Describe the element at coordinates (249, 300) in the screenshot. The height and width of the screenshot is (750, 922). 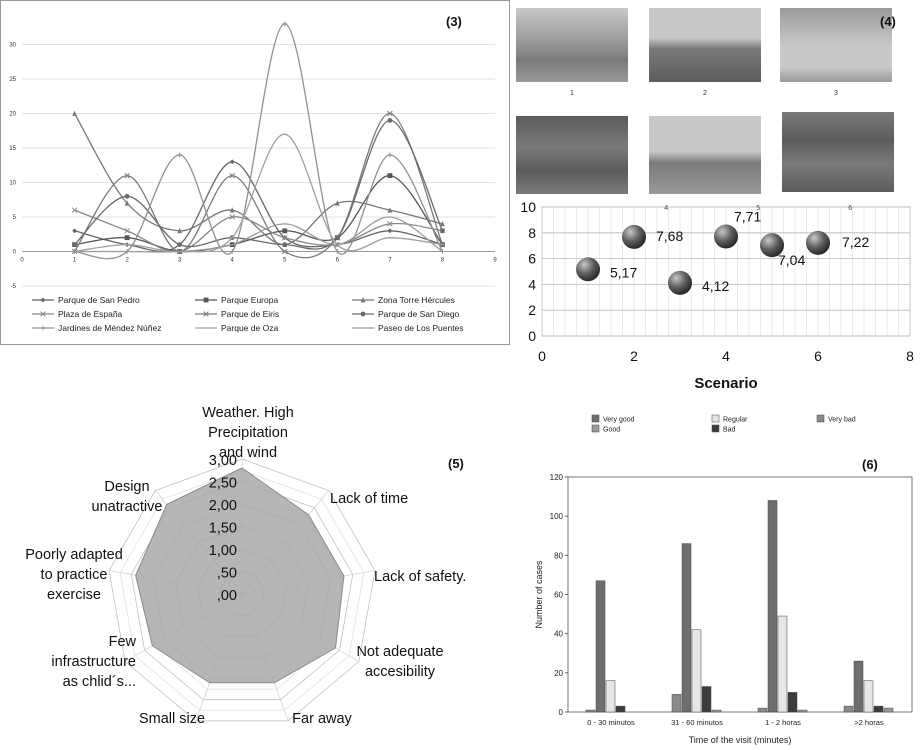
I see `legend-label: Parque Europa` at that location.